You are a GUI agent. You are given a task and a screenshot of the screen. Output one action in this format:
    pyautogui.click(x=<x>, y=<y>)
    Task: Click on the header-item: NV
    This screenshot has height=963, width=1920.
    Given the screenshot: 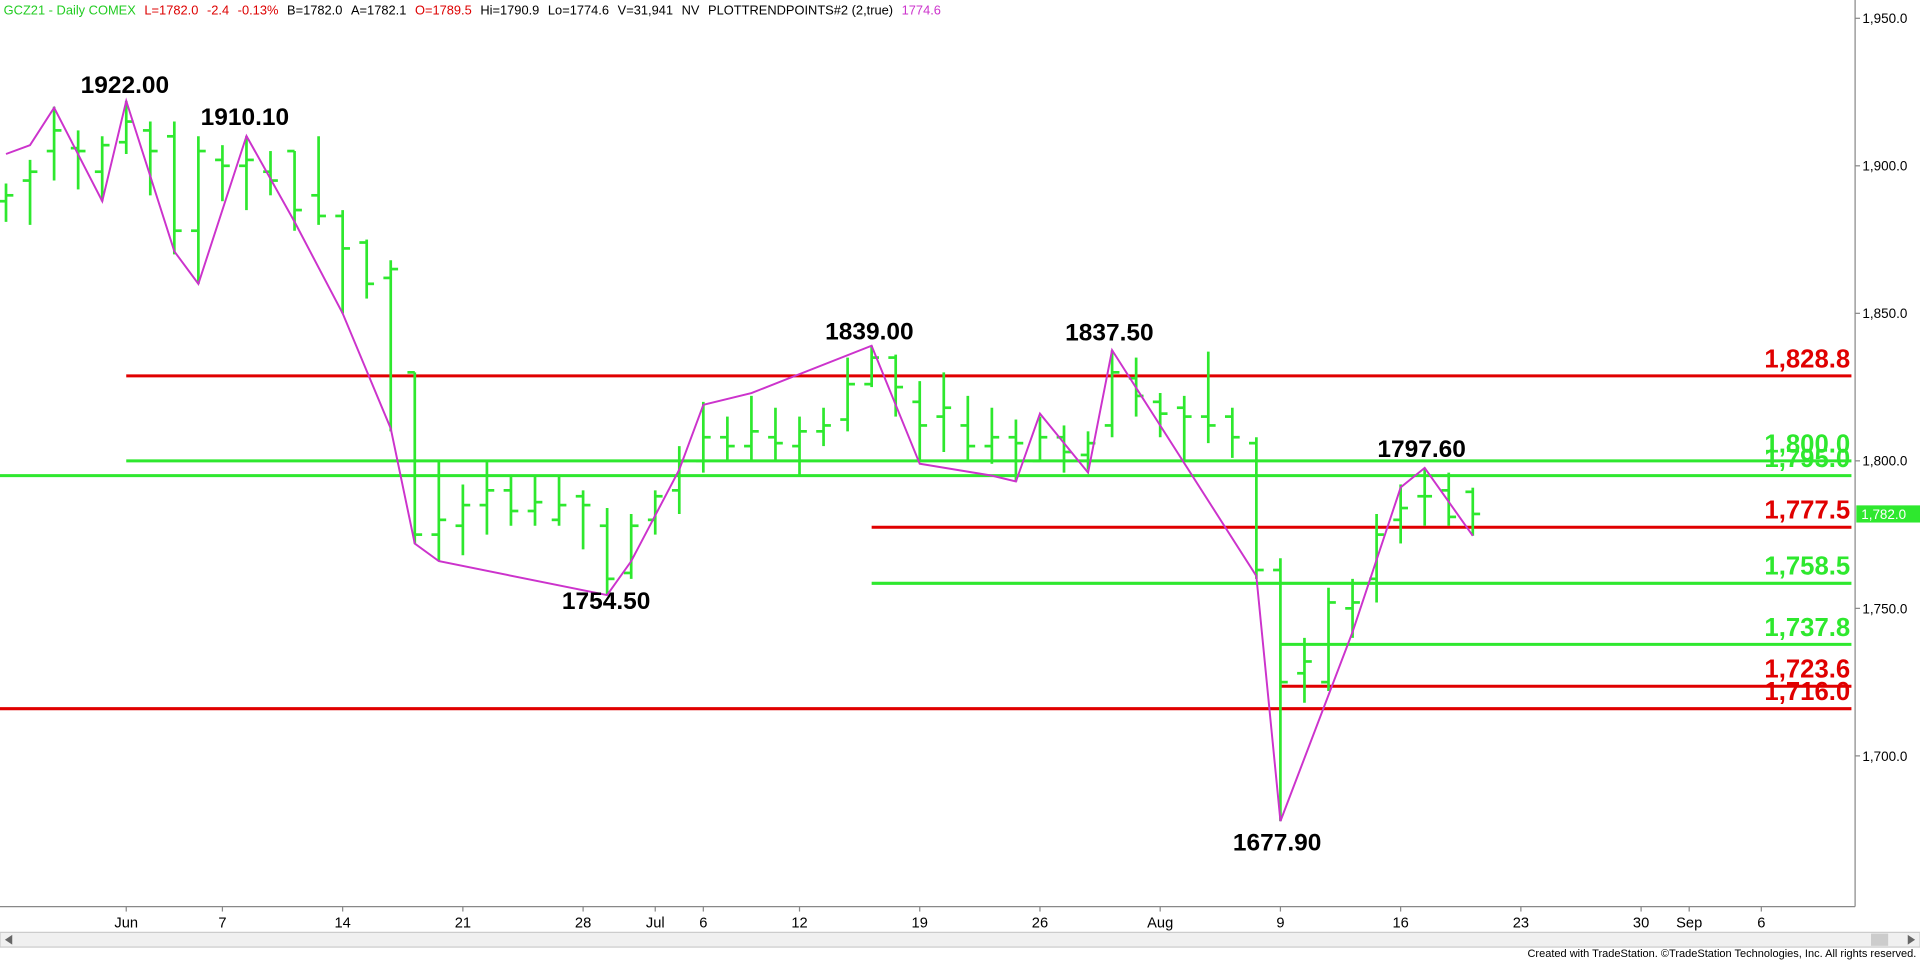 What is the action you would take?
    pyautogui.click(x=691, y=10)
    